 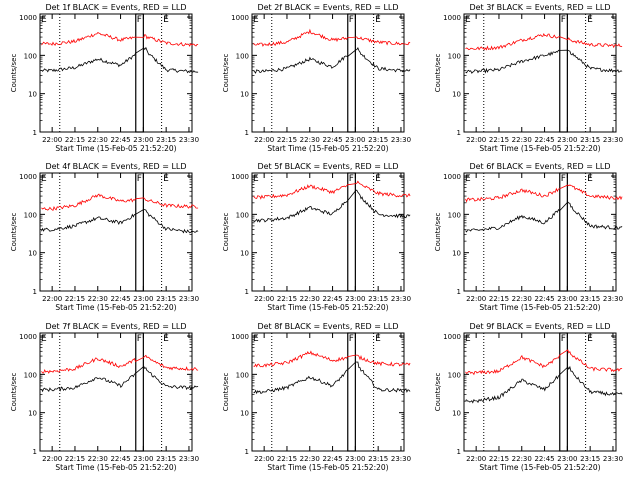 I want to click on panel-title: Det 3f BLACK = Events, RED = LLD, so click(x=539, y=7).